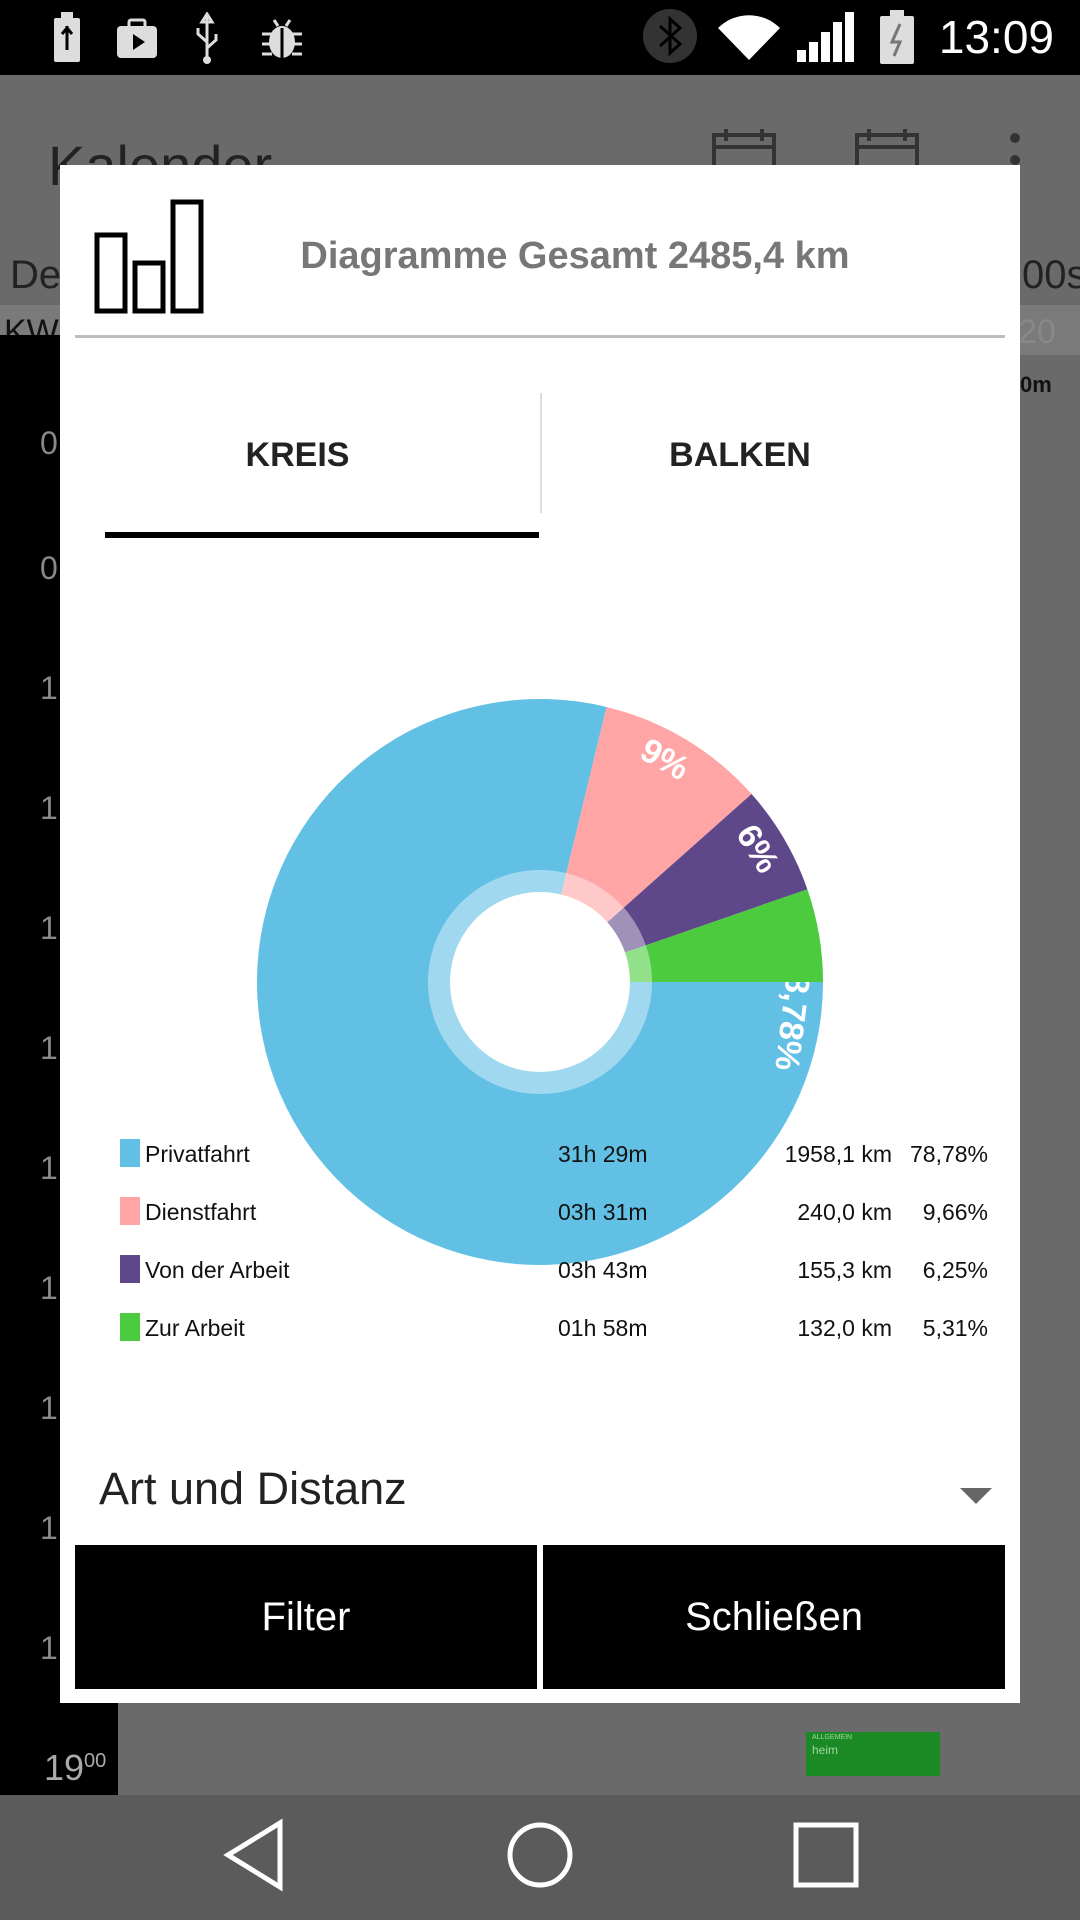  What do you see at coordinates (197, 1154) in the screenshot?
I see `legend-label: Privatfahrt` at bounding box center [197, 1154].